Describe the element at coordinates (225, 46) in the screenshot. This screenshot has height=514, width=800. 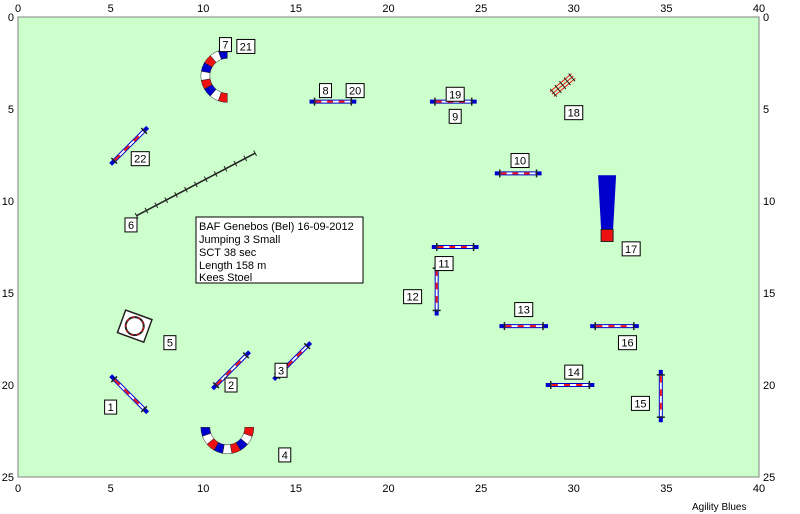
I see `number-label-text: 7` at that location.